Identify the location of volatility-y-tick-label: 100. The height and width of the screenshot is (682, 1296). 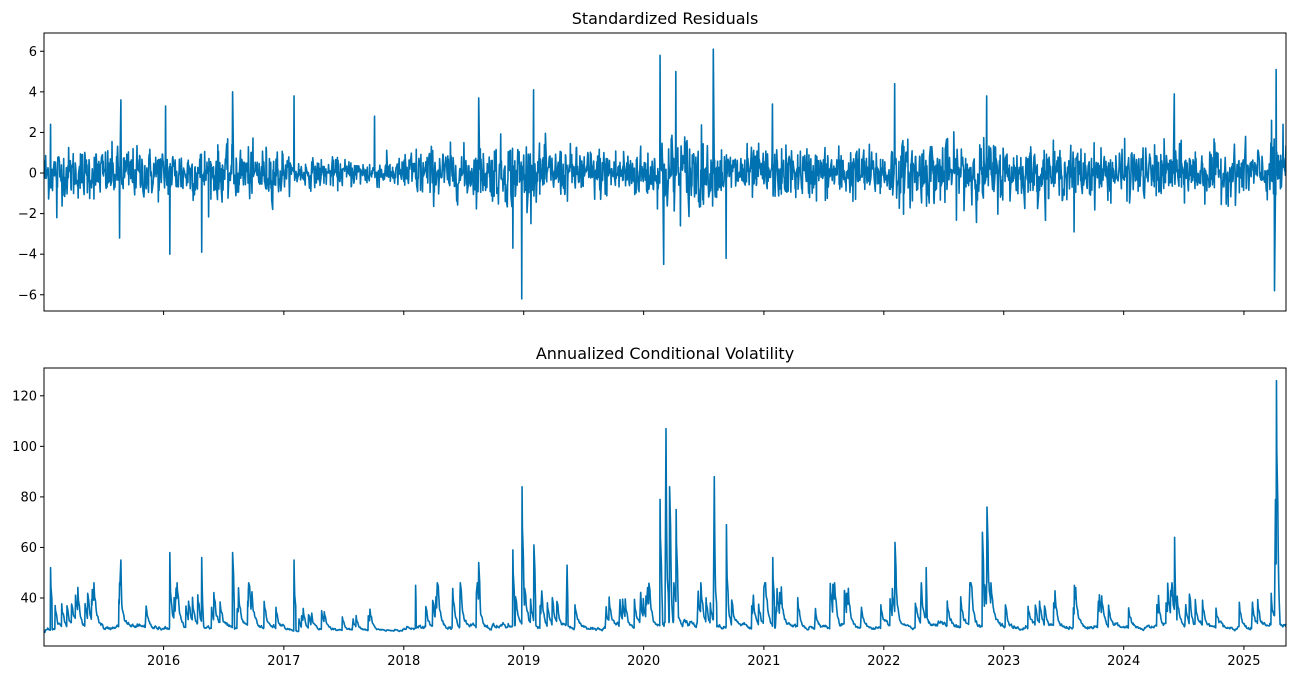
(24, 447).